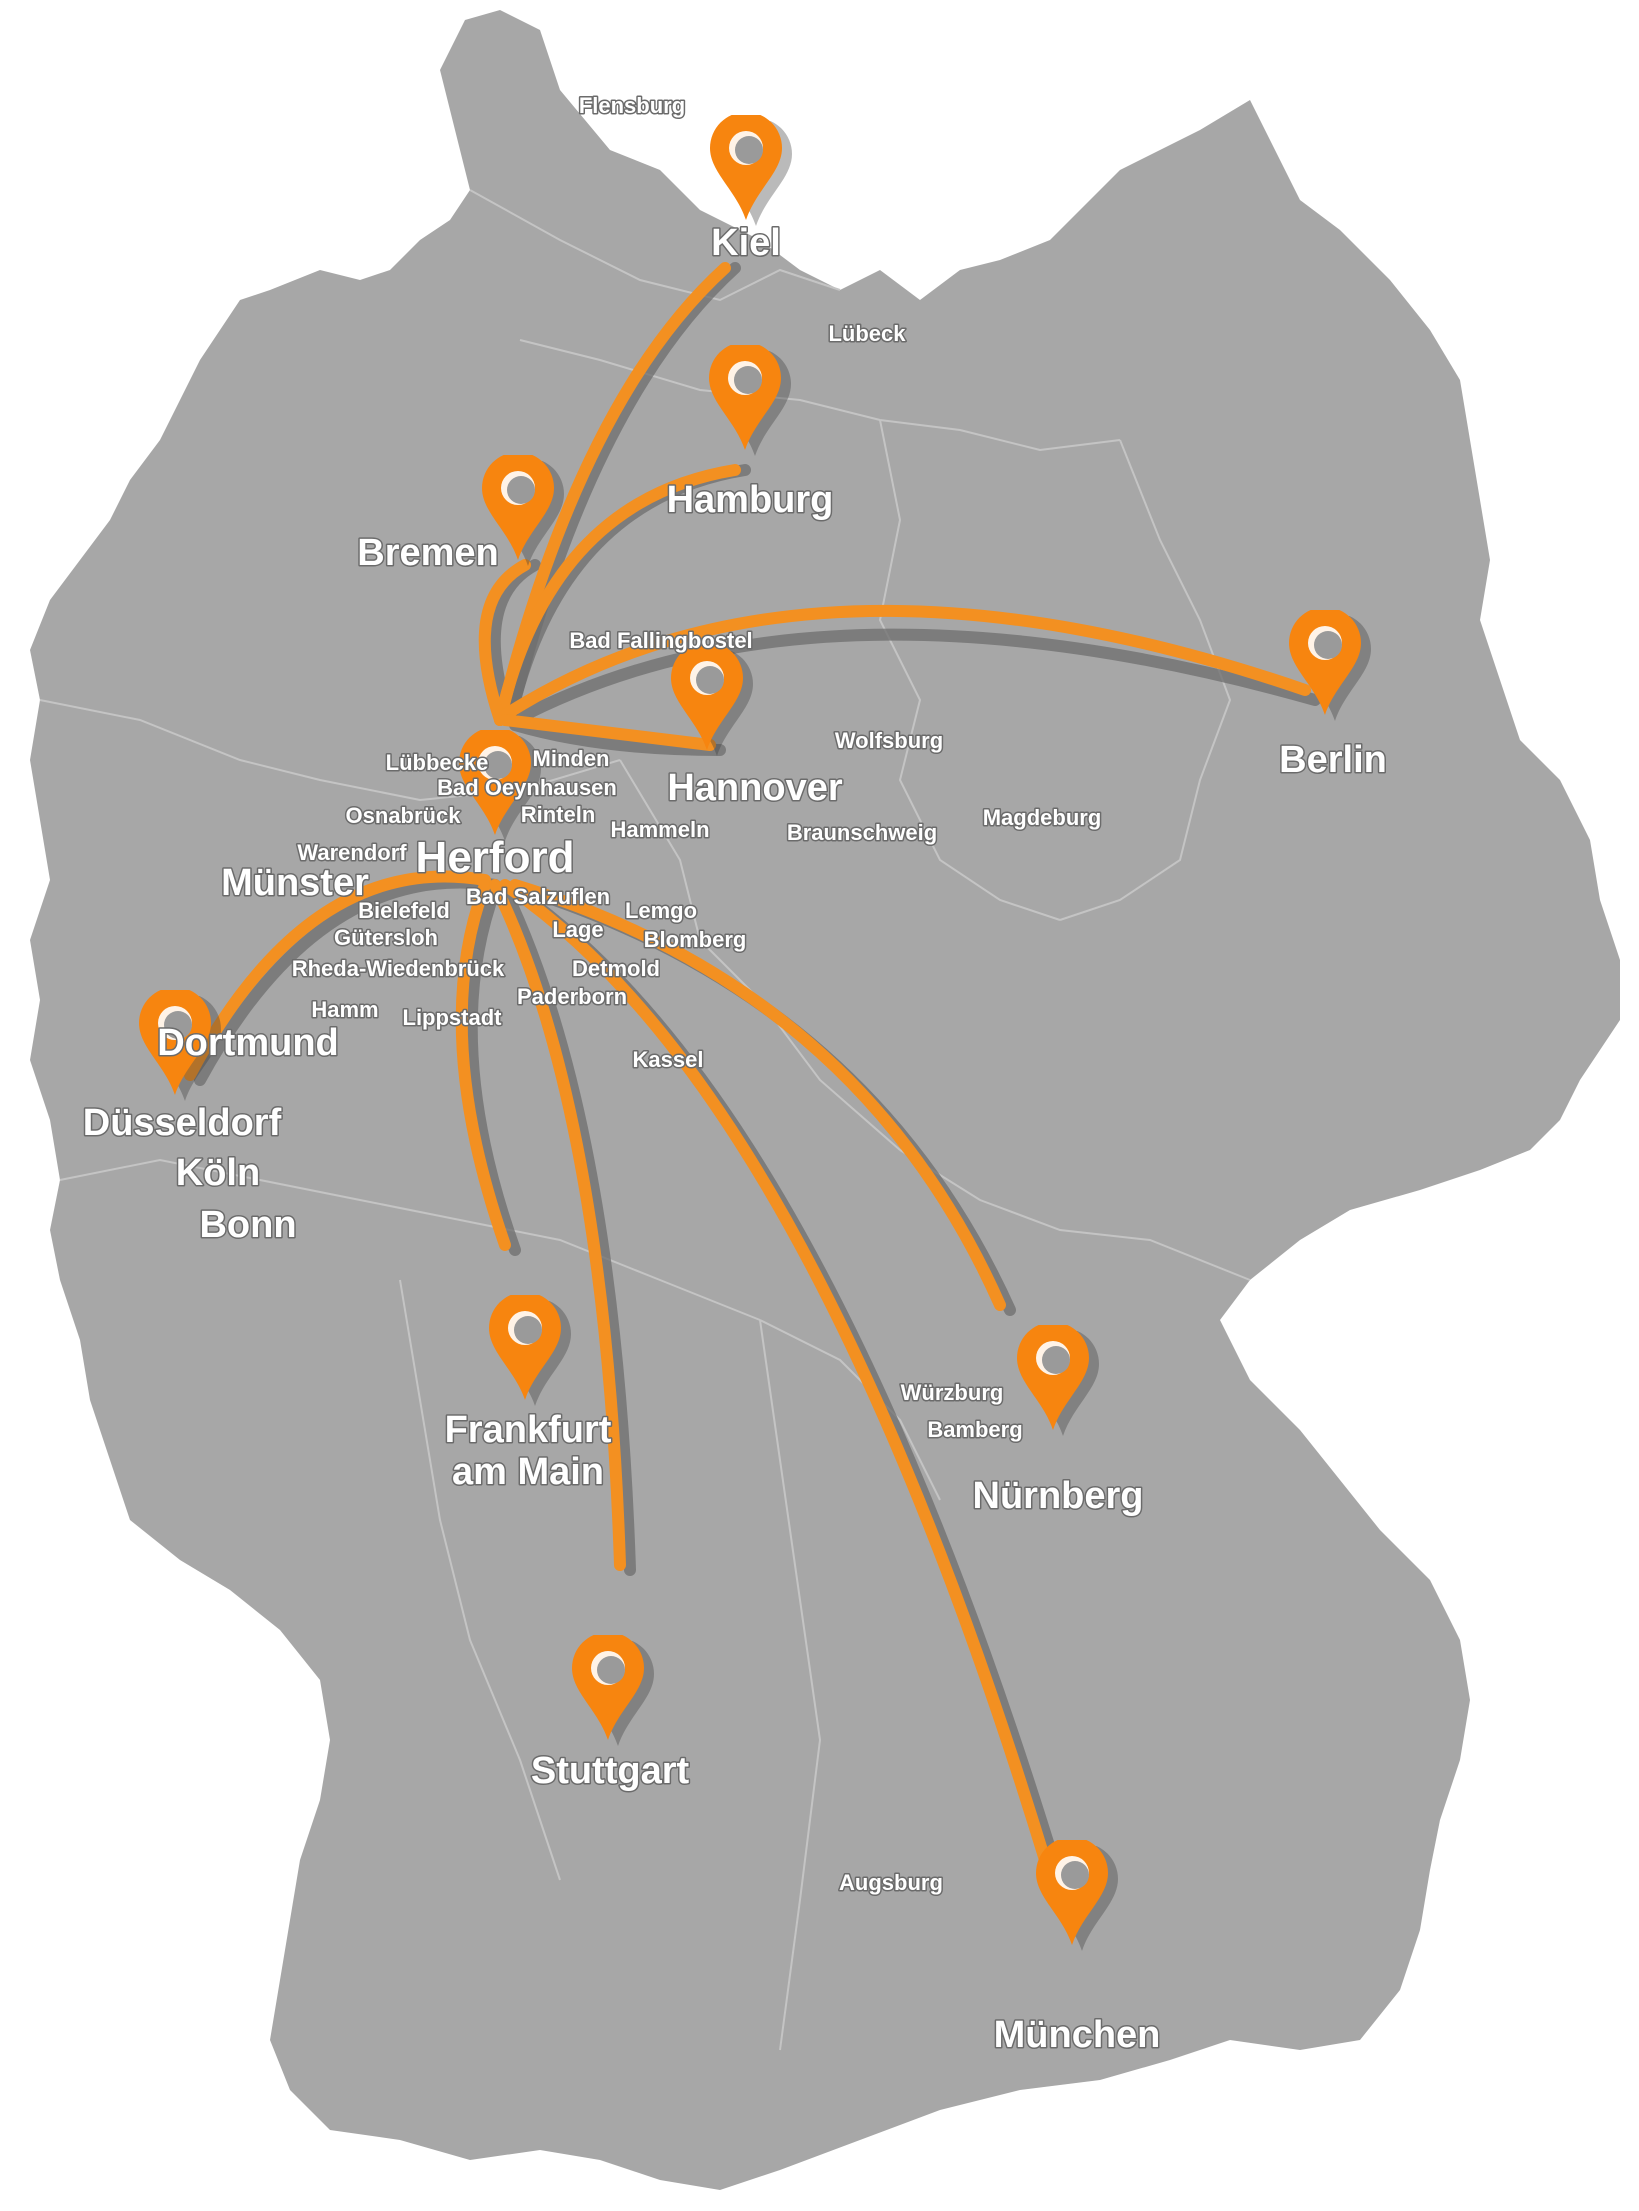 The height and width of the screenshot is (2211, 1639). I want to click on label-wuerzburg: Würzburg, so click(952, 1392).